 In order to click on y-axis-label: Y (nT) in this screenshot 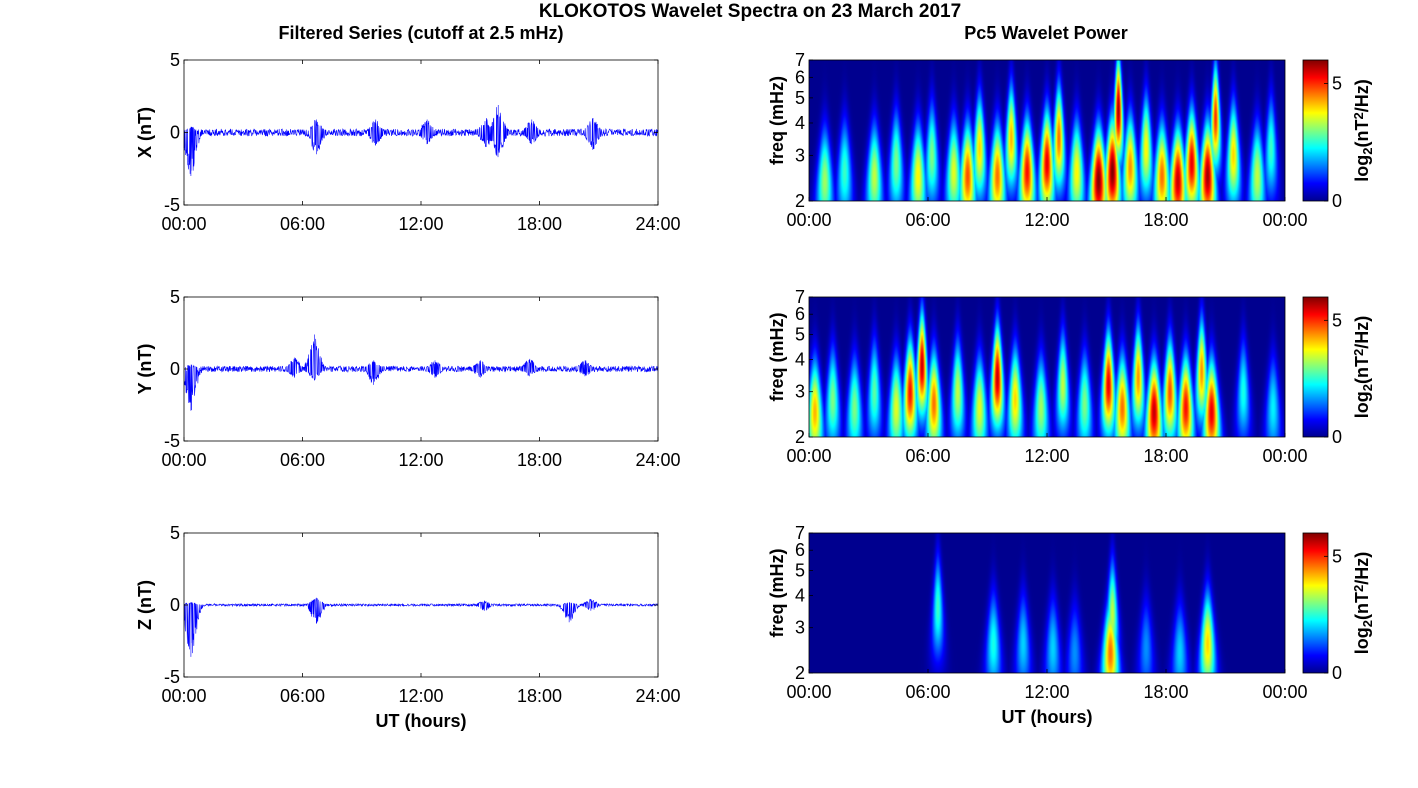, I will do `click(145, 369)`.